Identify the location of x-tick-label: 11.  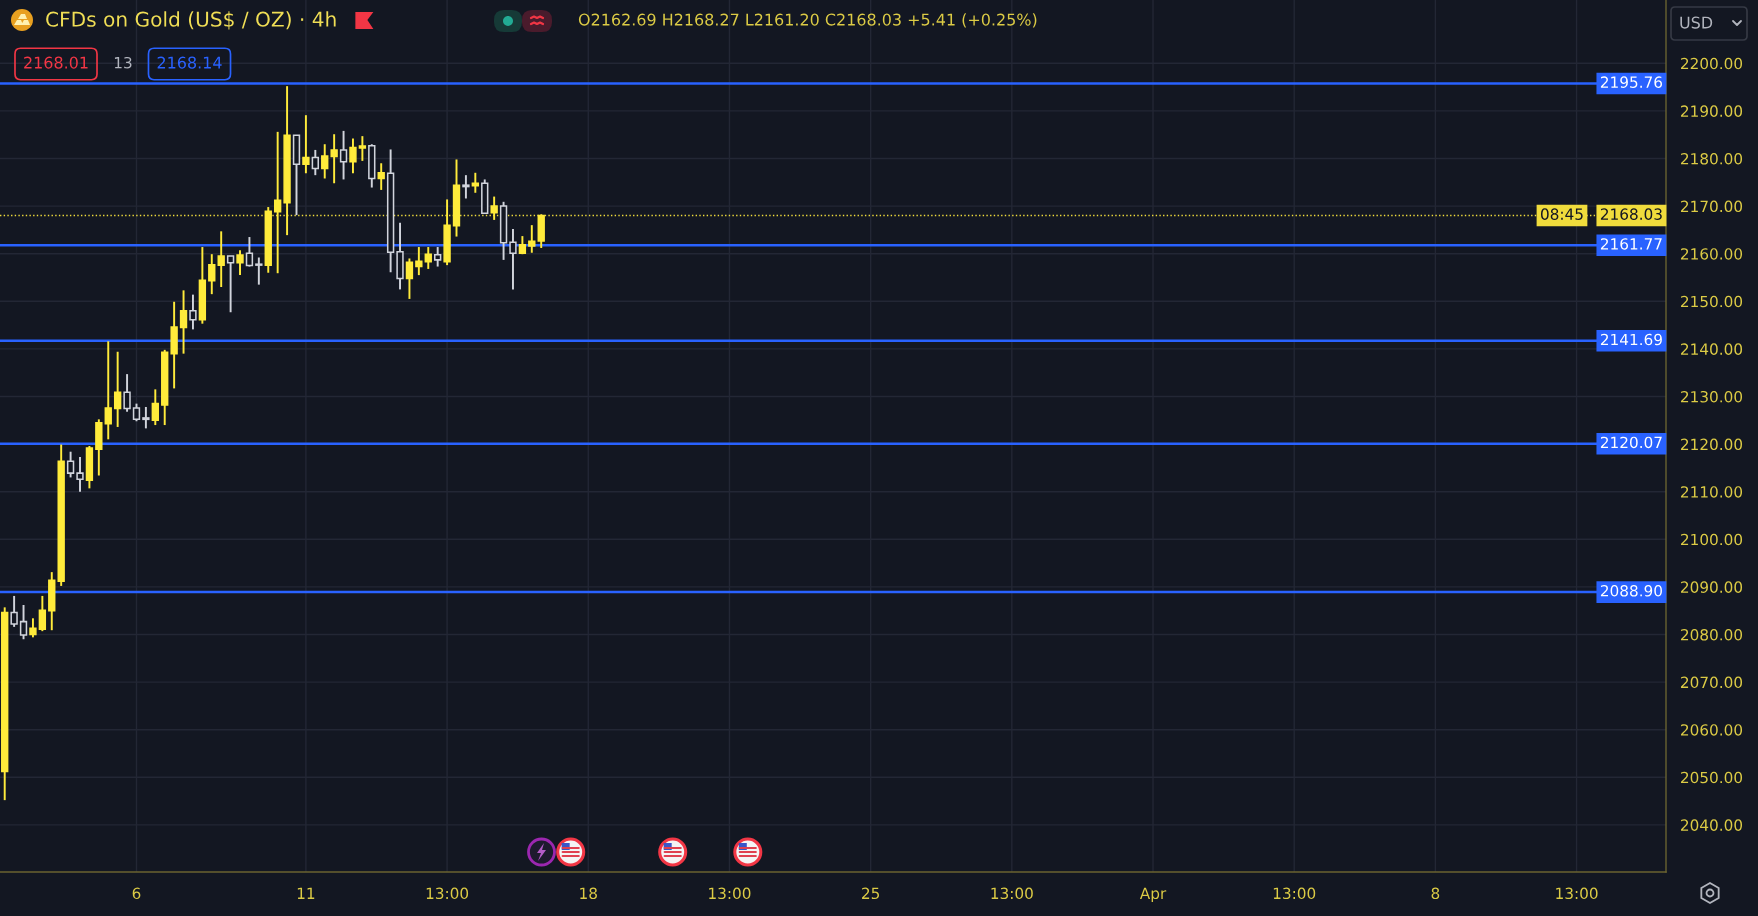
(306, 893).